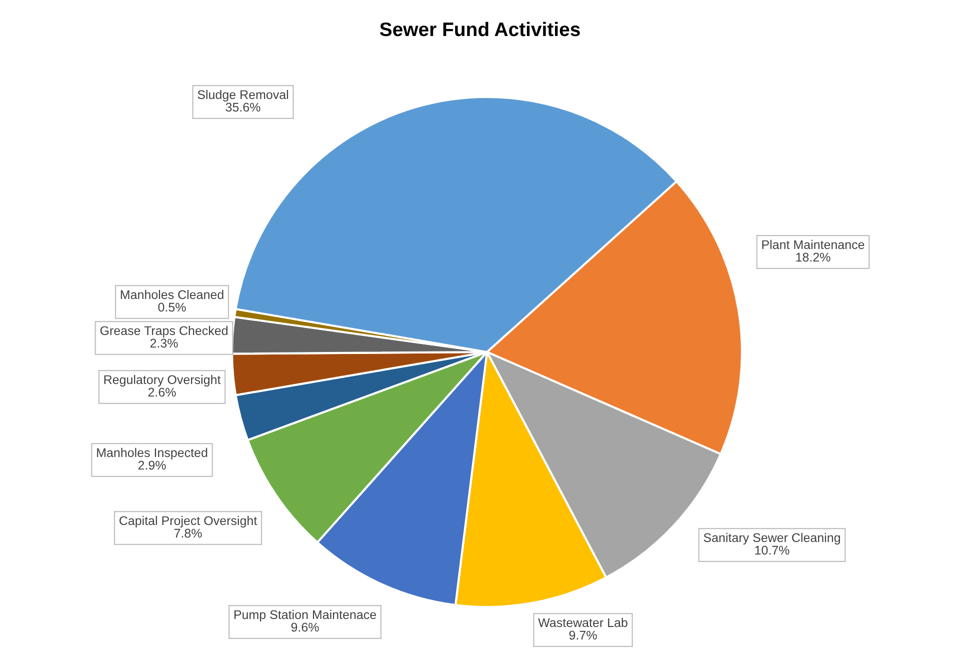 The height and width of the screenshot is (662, 960). I want to click on data-label: 10.7%, so click(772, 550).